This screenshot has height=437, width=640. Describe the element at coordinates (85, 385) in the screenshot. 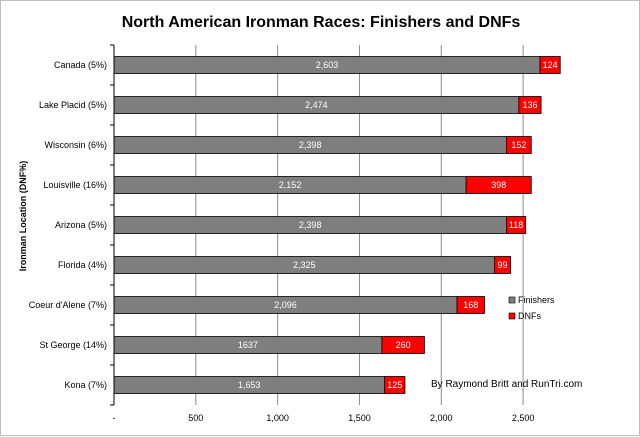

I see `category-label: Kona (7%)` at that location.